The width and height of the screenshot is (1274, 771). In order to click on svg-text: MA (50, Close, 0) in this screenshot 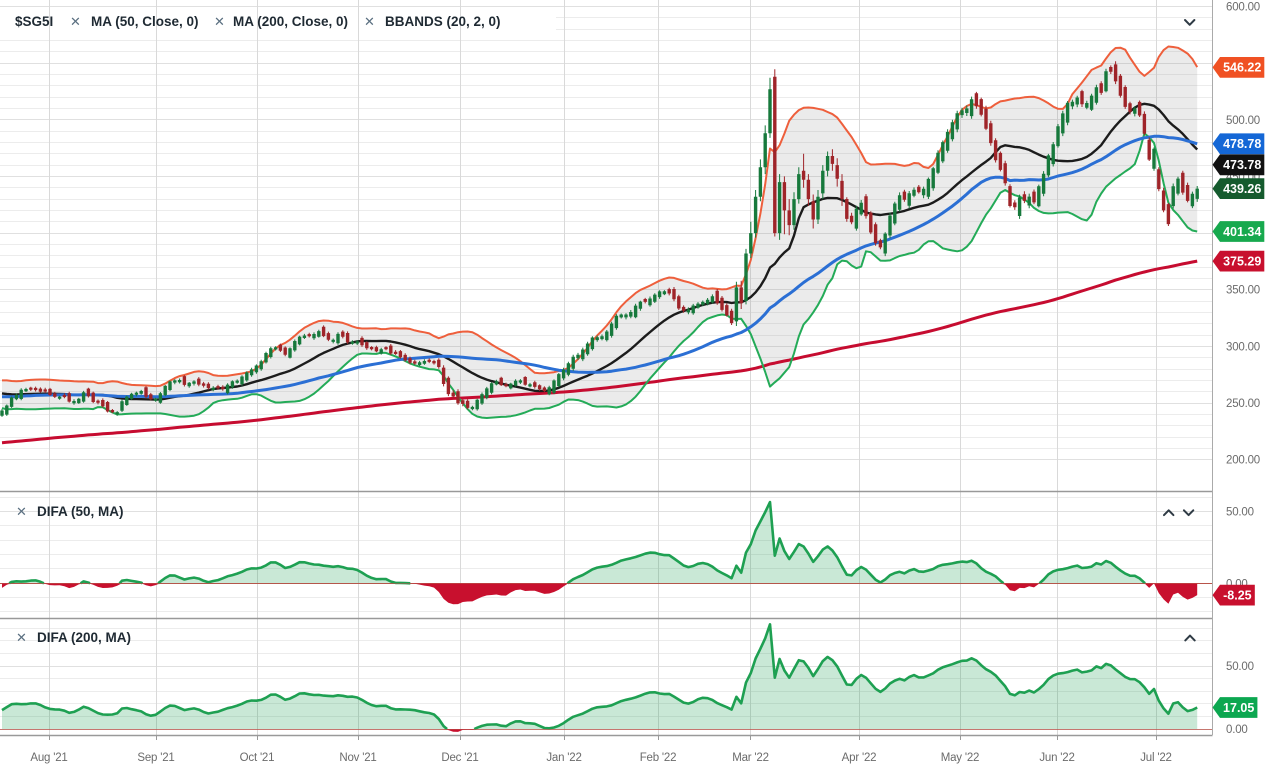, I will do `click(145, 21)`.